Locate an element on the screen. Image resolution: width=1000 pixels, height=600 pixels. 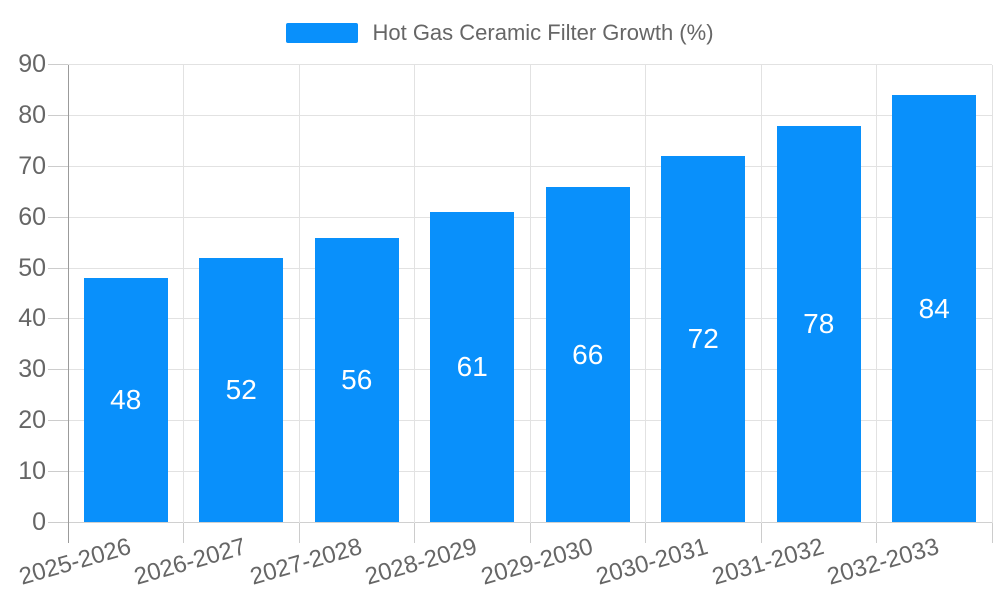
x-axis-label: 2031-2032 is located at coordinates (768, 562).